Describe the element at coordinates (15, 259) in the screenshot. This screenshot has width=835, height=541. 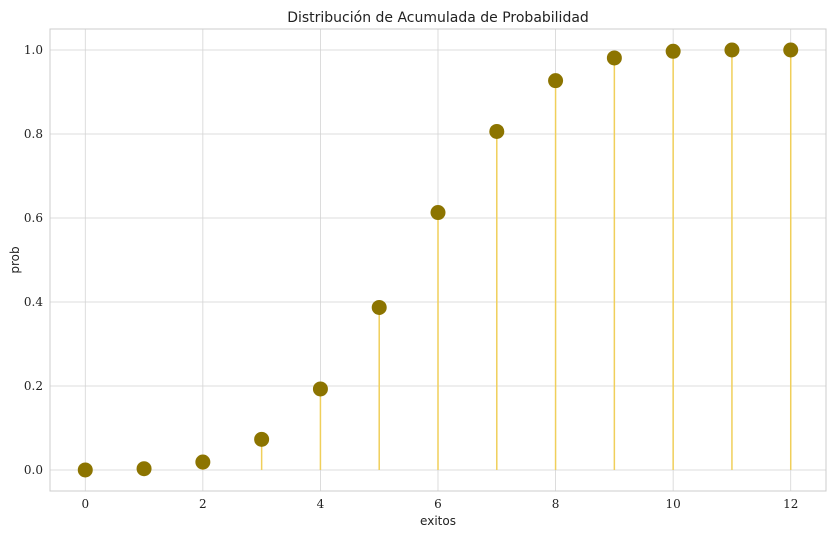
I see `y-axis-label: prob` at that location.